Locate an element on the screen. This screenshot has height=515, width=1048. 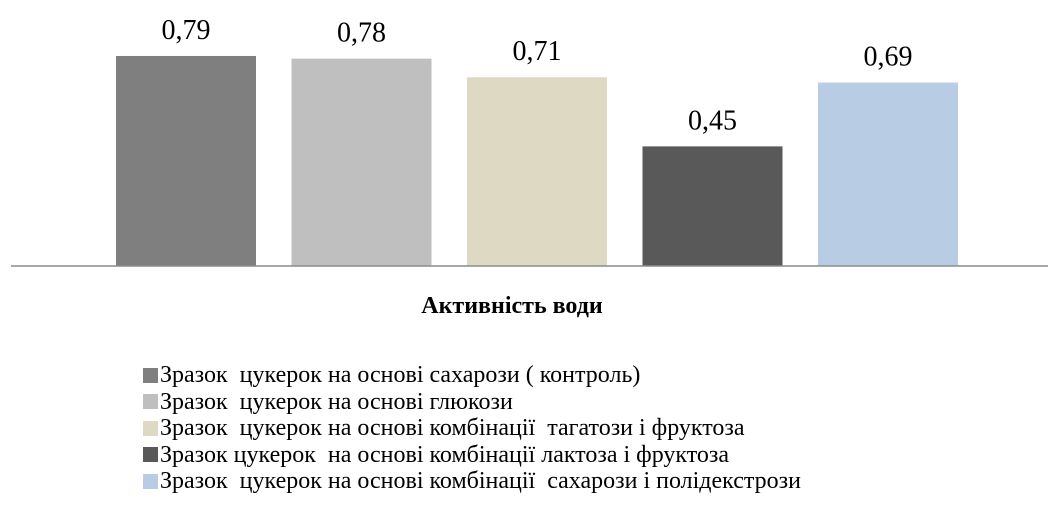
data-label-2: 0,78 is located at coordinates (361, 33).